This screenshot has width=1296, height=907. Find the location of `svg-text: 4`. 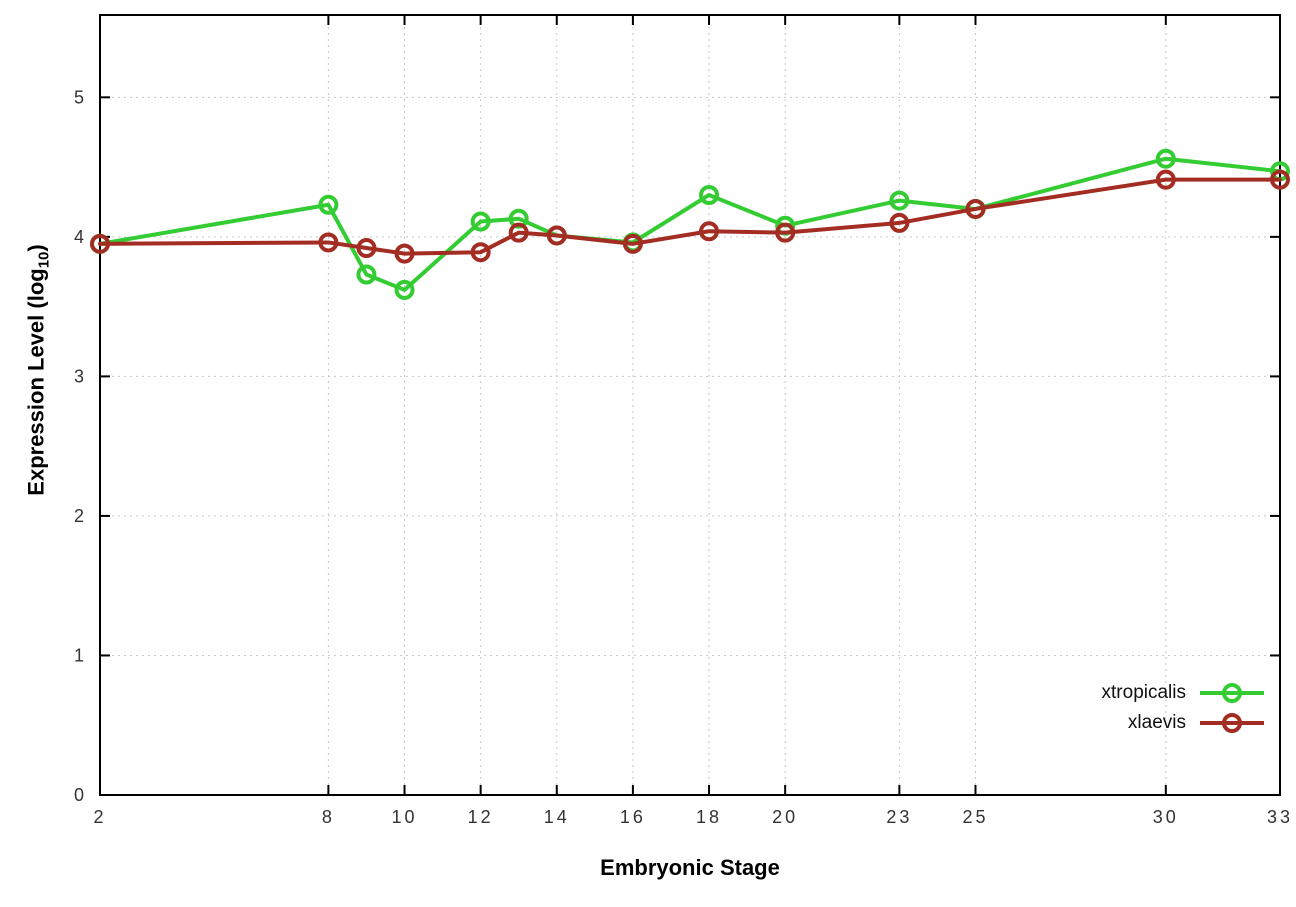

svg-text: 4 is located at coordinates (79, 237).